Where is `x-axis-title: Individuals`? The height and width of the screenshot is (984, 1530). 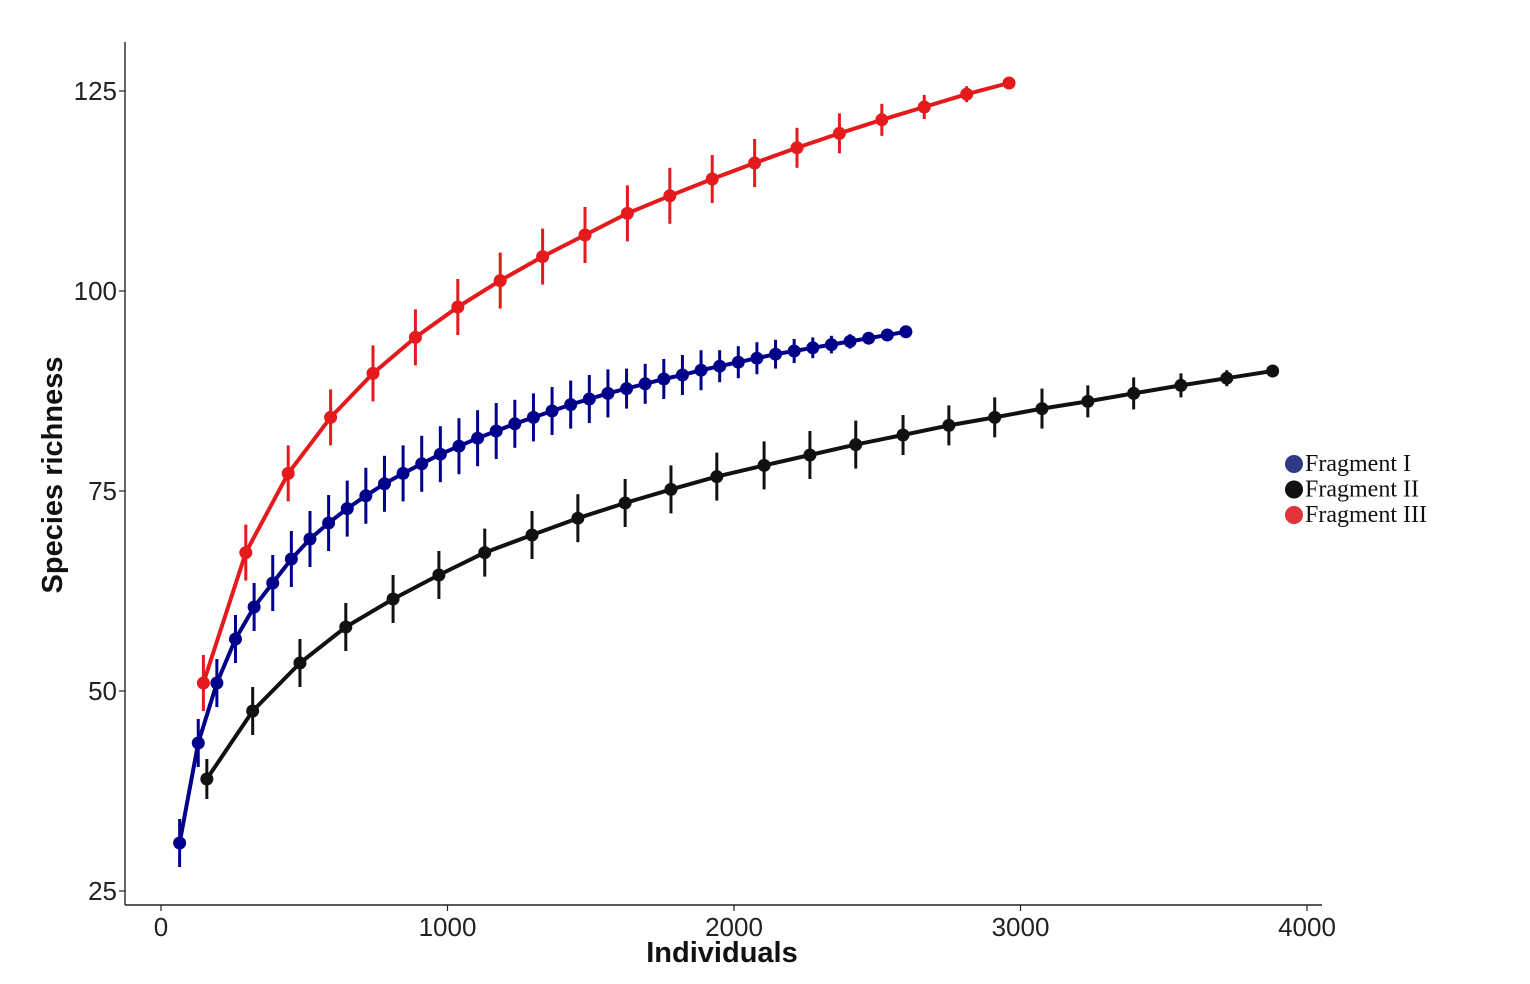 x-axis-title: Individuals is located at coordinates (721, 953).